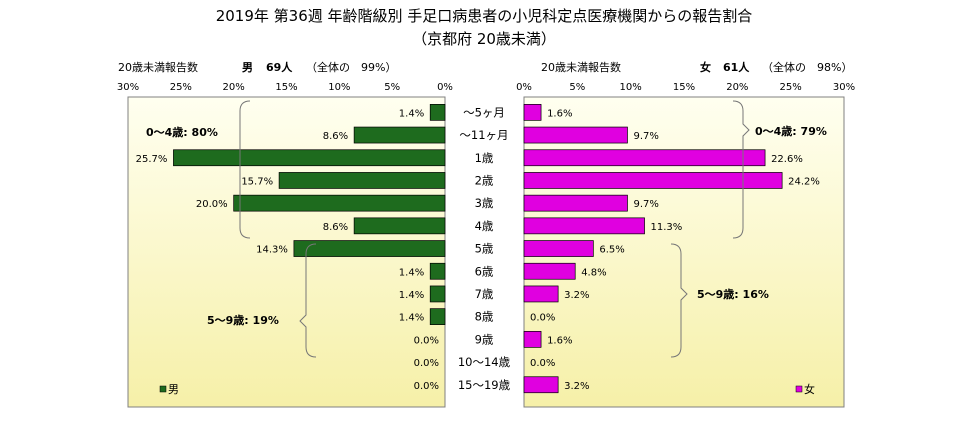 This screenshot has height=443, width=968. What do you see at coordinates (667, 227) in the screenshot?
I see `female-data-label: 11.3%` at bounding box center [667, 227].